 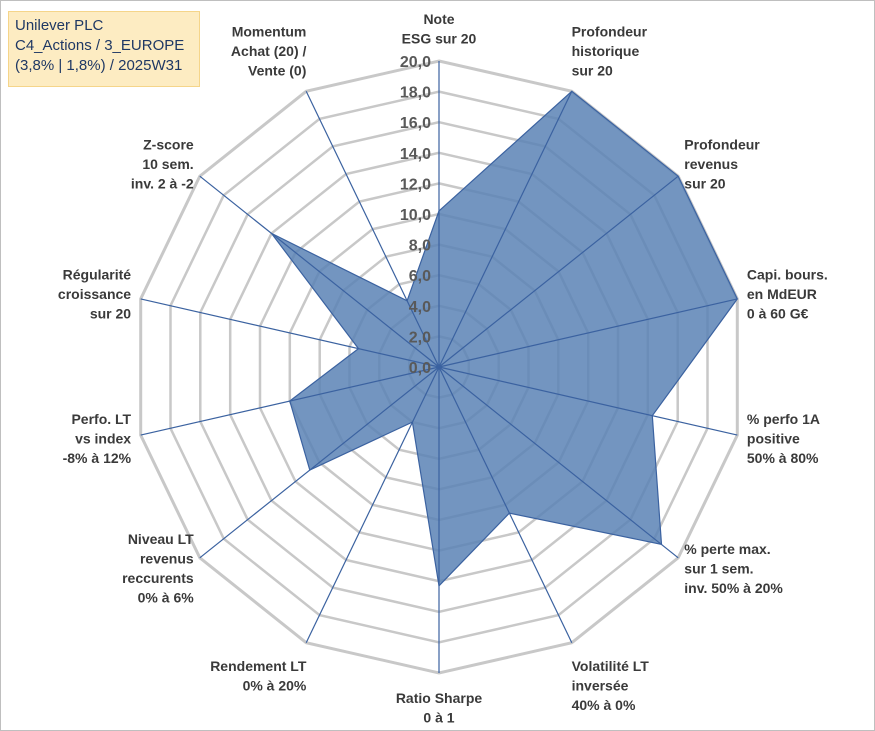 I want to click on axis-label-line: % perte max., so click(x=727, y=549).